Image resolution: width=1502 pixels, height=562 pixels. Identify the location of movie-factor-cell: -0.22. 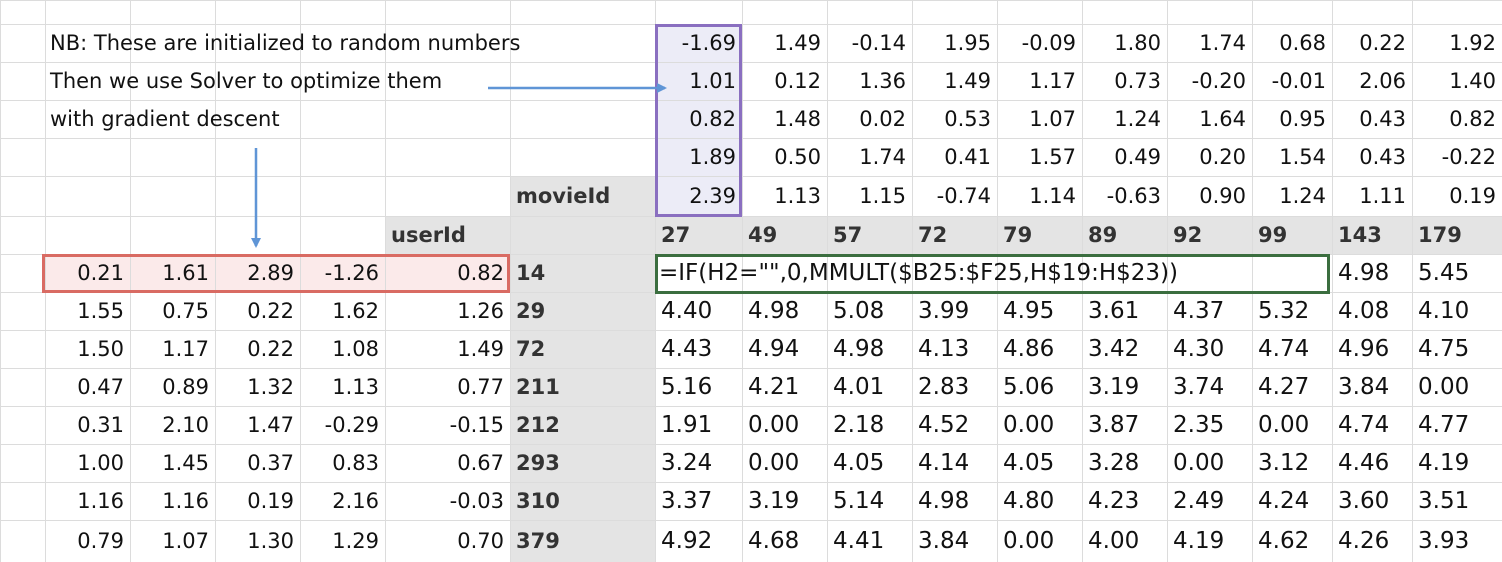
(1468, 157).